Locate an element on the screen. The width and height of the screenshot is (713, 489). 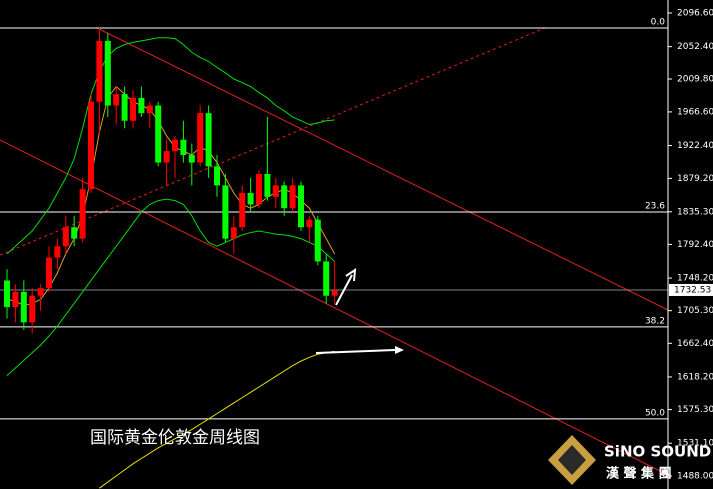
chart-title: 国际黄金伦敦金周线图 is located at coordinates (175, 438).